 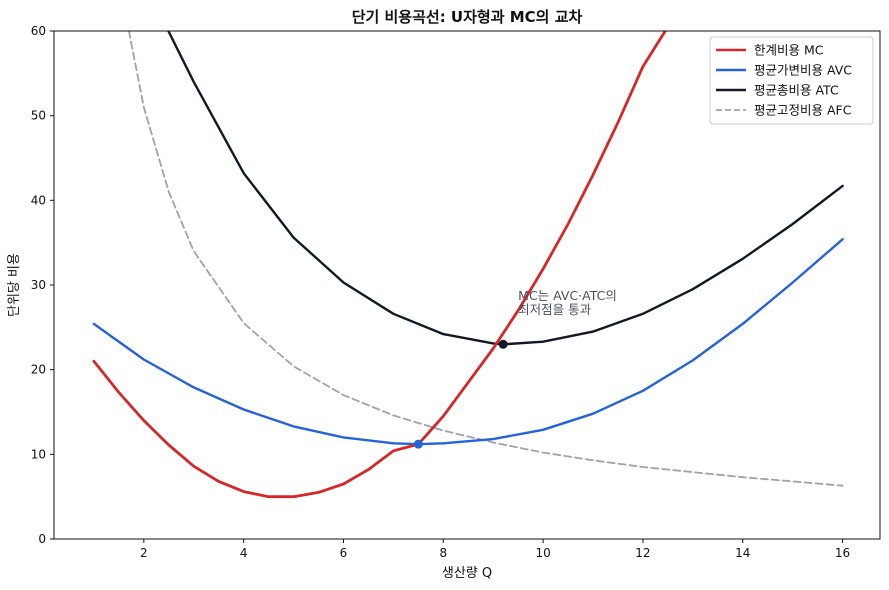 What do you see at coordinates (467, 17) in the screenshot?
I see `chart-title: 단기 비용곡선: U자형과 MC의 교차` at bounding box center [467, 17].